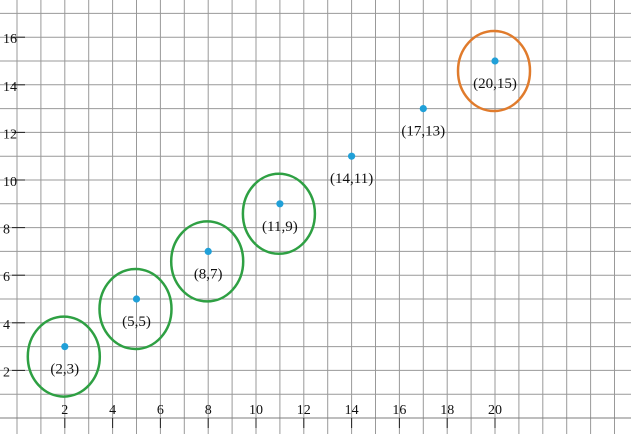  Describe the element at coordinates (447, 410) in the screenshot. I see `x-tick-label: 18` at that location.